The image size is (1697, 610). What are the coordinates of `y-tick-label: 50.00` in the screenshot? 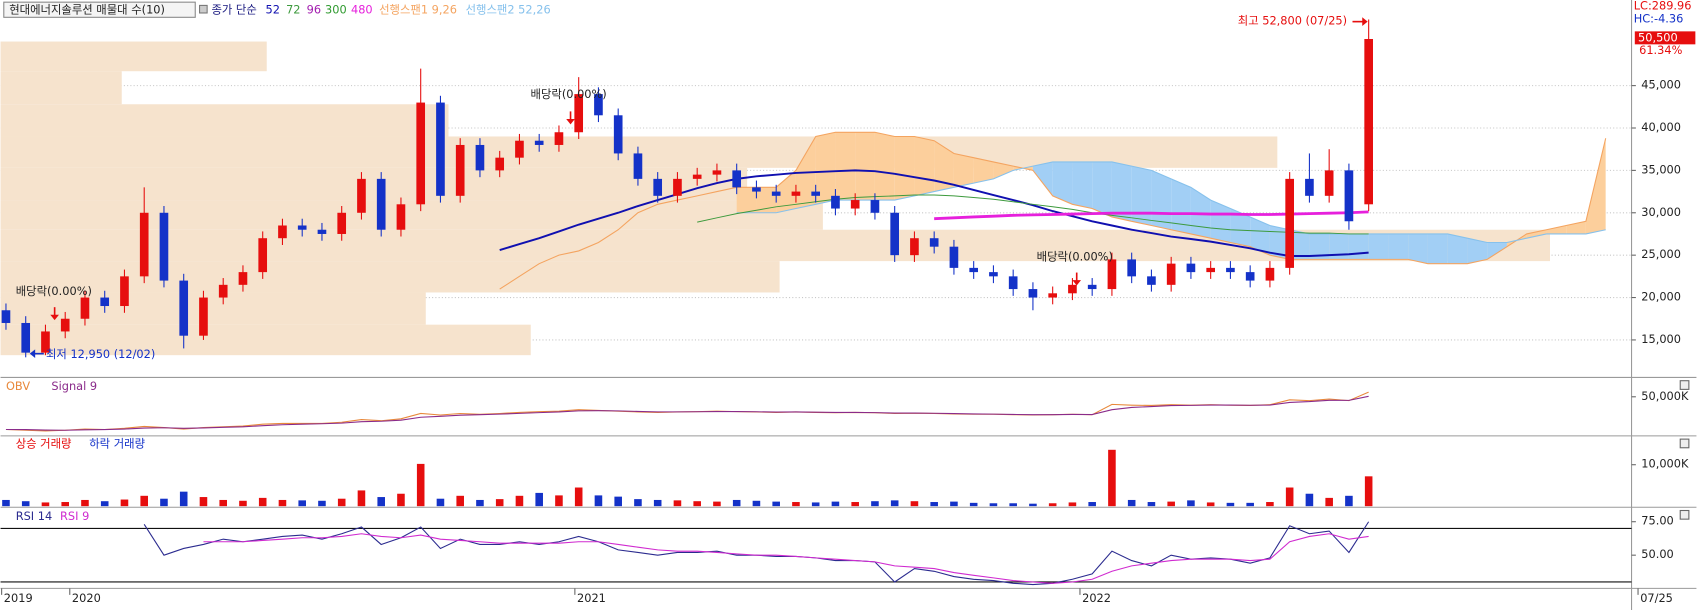 It's located at (1657, 554).